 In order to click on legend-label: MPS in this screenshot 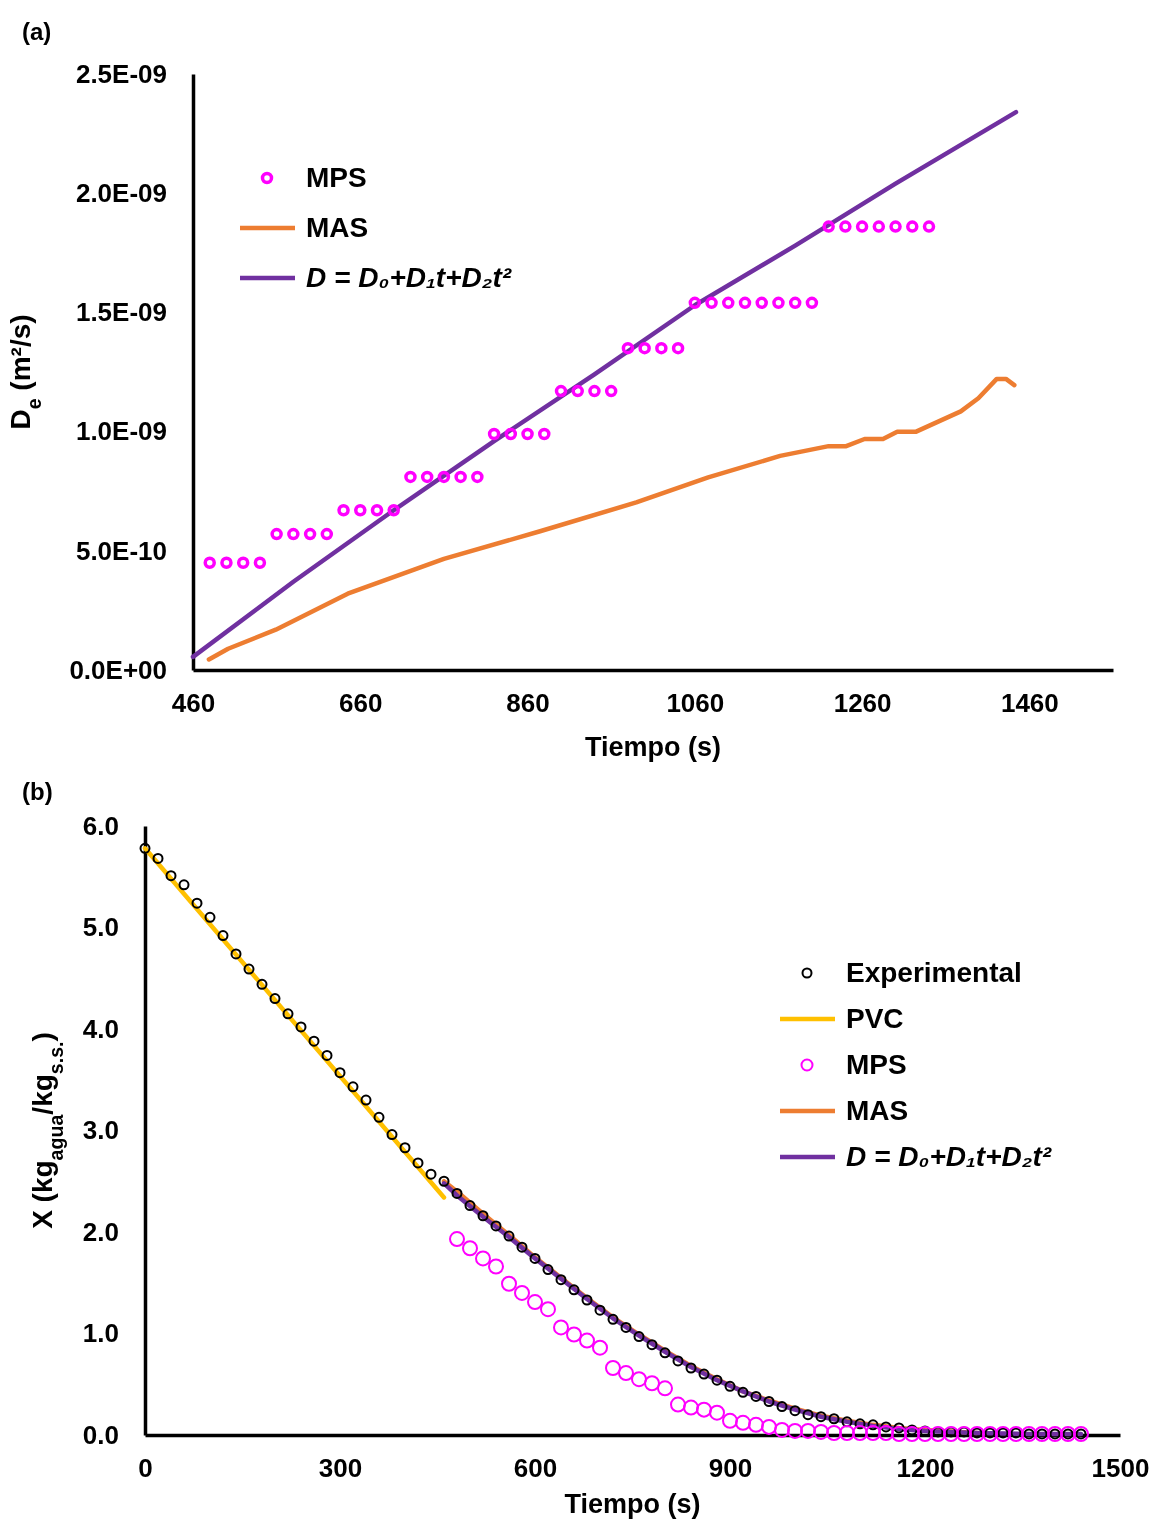, I will do `click(876, 1064)`.